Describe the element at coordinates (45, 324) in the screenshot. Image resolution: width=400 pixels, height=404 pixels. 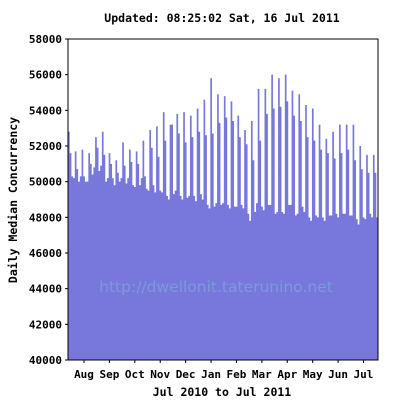
I see `y-tick-label: 42000` at that location.